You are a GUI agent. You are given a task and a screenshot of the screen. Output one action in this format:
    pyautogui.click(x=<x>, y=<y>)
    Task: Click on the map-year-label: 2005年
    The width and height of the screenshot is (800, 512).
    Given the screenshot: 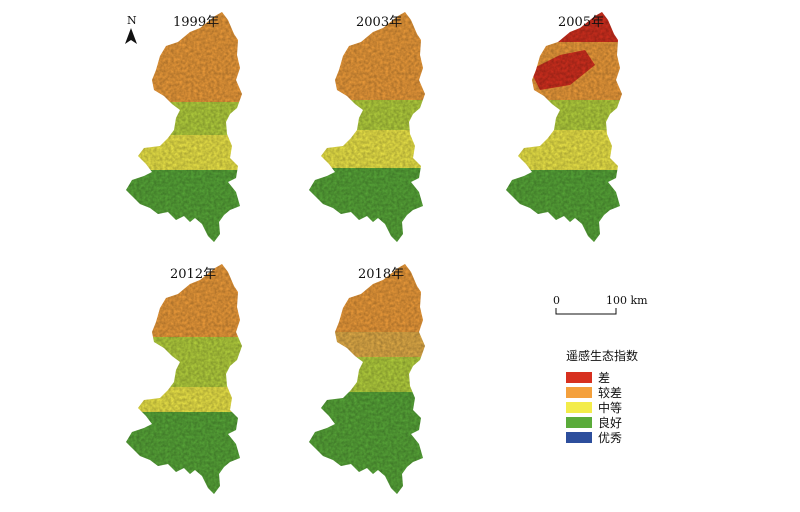 What is the action you would take?
    pyautogui.click(x=581, y=22)
    